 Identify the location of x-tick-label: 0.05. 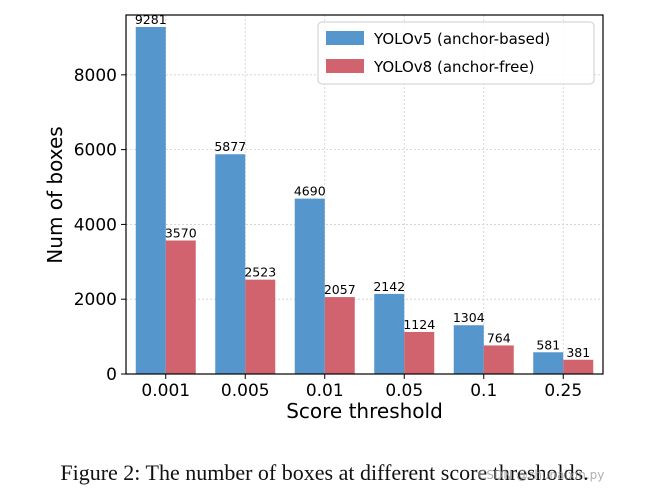
(404, 391).